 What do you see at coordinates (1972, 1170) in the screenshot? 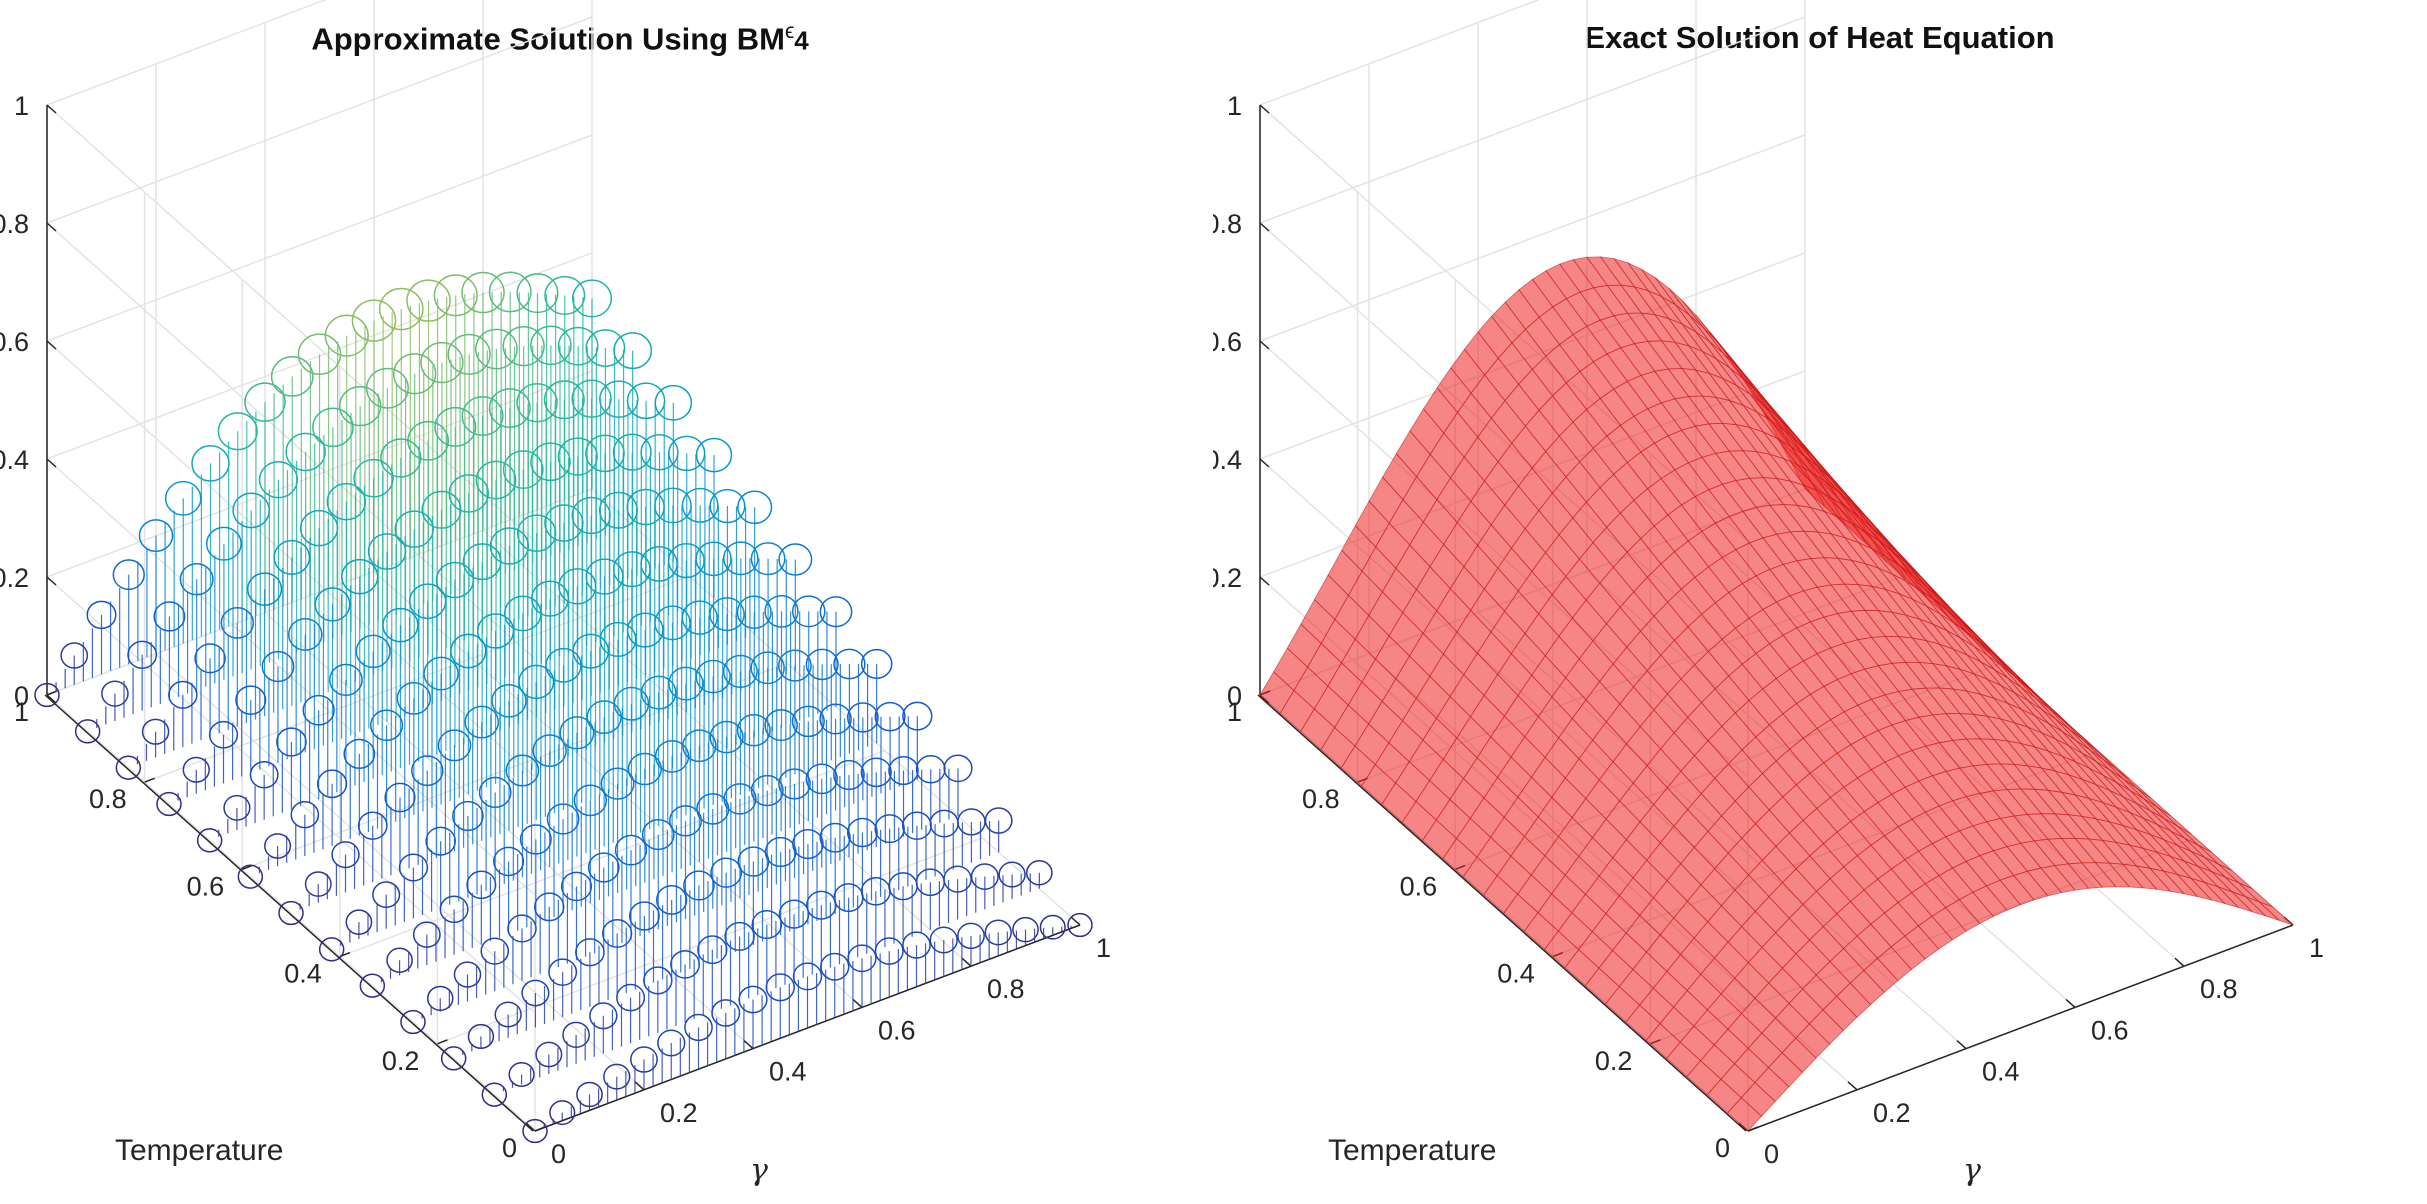
I see `x-axis-label: γ` at bounding box center [1972, 1170].